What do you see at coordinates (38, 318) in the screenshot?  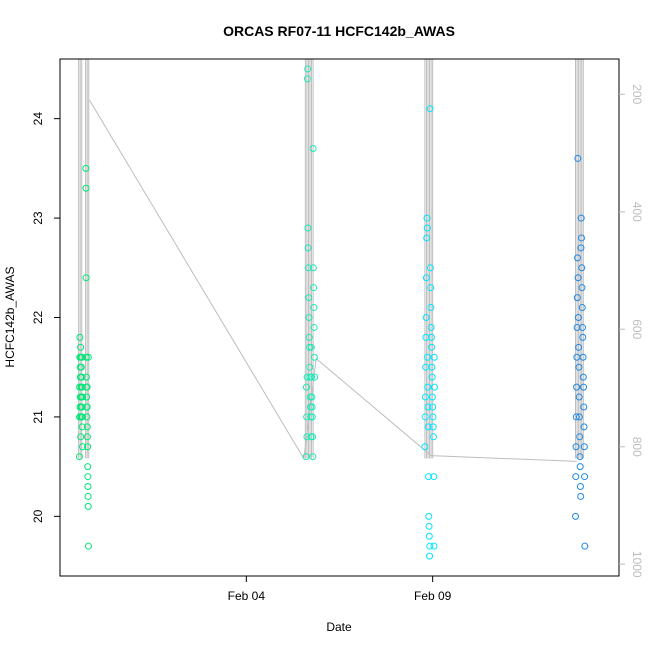 I see `y-tick-label: 22` at bounding box center [38, 318].